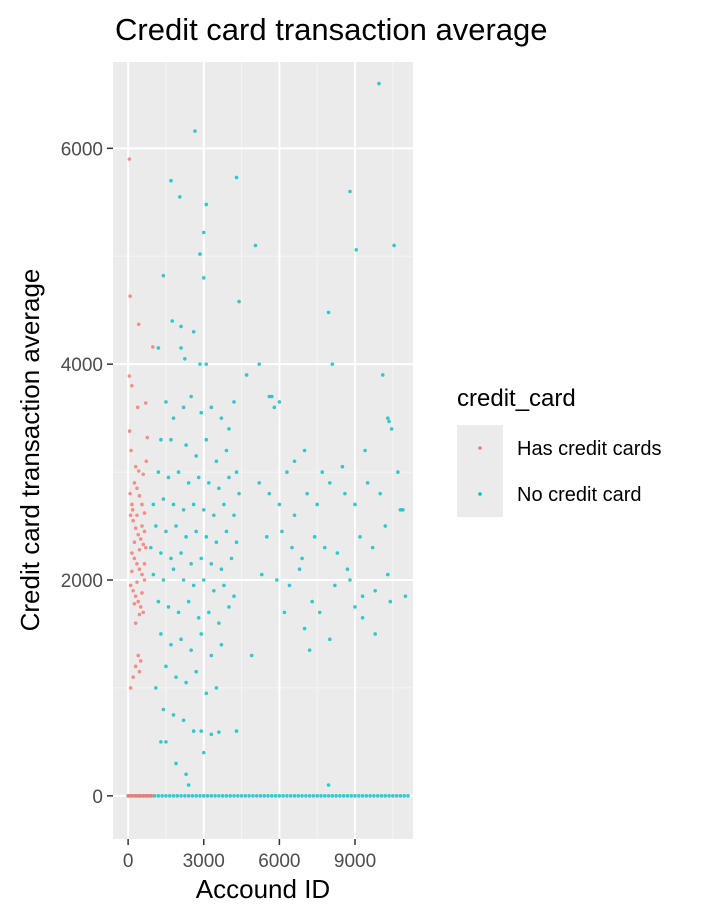 The image size is (720, 921). Describe the element at coordinates (82, 581) in the screenshot. I see `y-tick-label: 2000` at that location.